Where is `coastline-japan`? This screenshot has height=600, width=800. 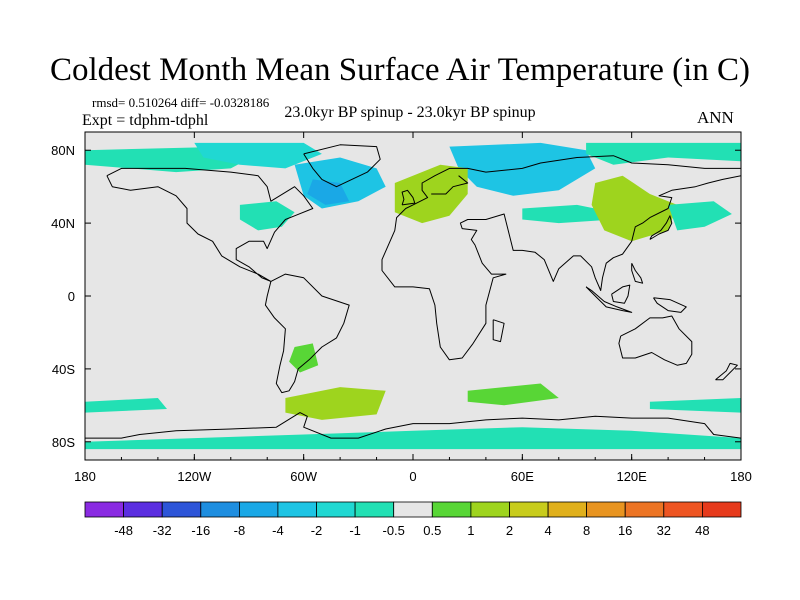 coastline-japan is located at coordinates (661, 227).